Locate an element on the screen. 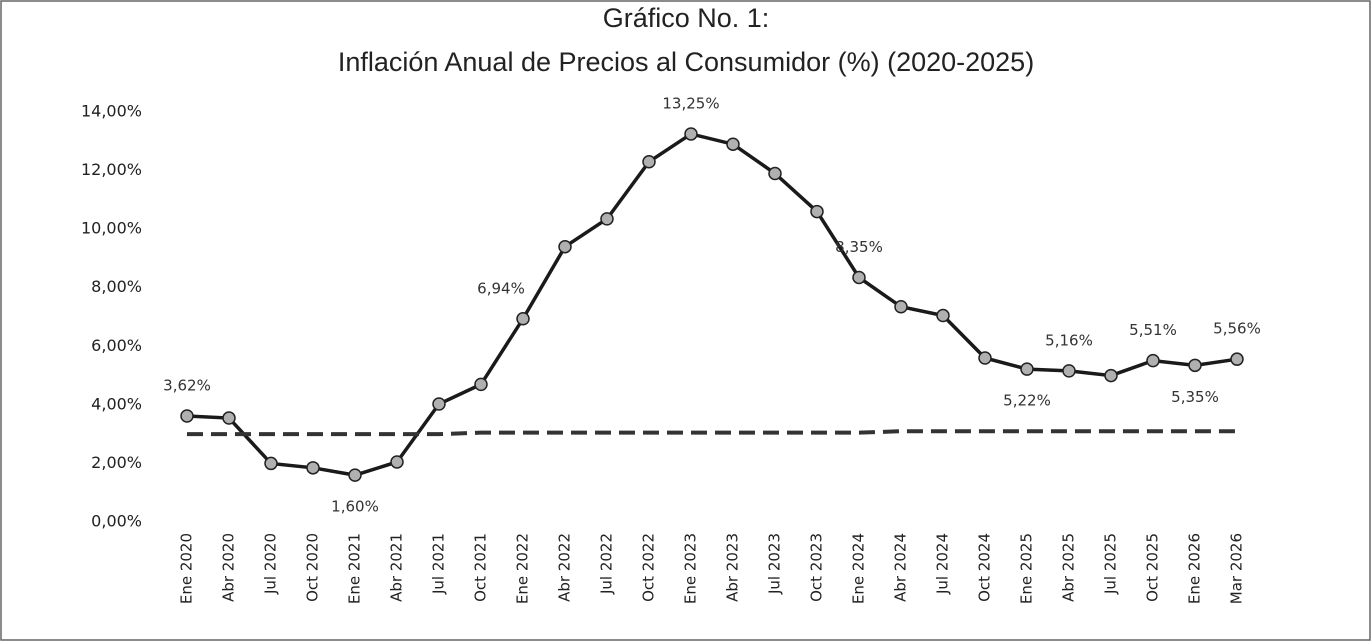  x-tick-label: Abr 2022 is located at coordinates (565, 567).